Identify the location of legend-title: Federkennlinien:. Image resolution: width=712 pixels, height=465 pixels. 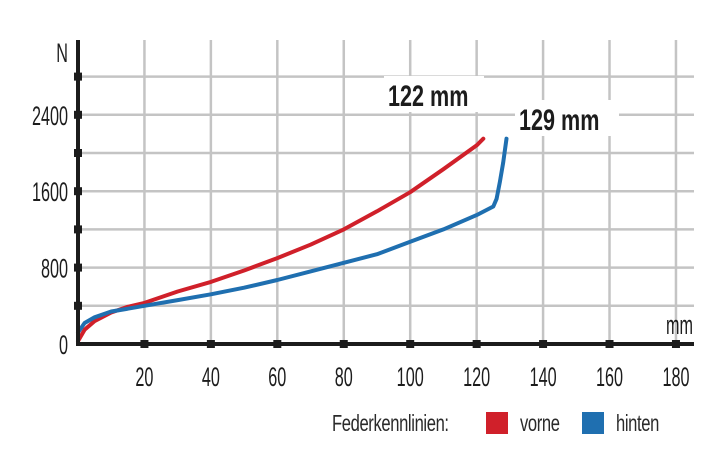
(390, 422).